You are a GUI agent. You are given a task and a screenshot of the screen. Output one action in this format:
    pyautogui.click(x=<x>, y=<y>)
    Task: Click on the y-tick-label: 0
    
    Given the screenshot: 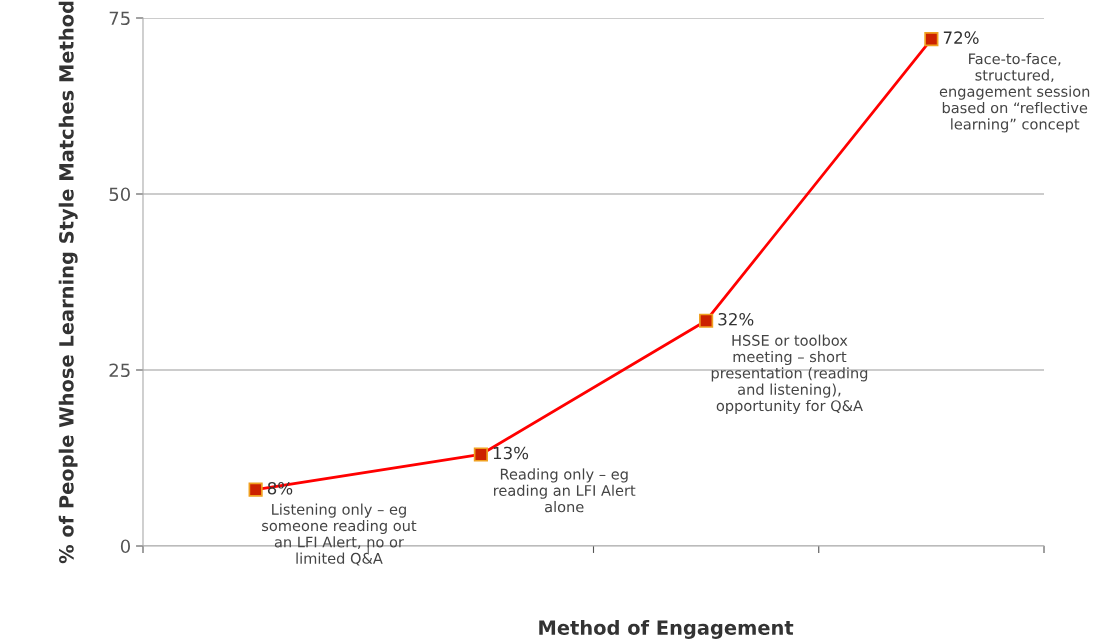 What is the action you would take?
    pyautogui.click(x=125, y=546)
    